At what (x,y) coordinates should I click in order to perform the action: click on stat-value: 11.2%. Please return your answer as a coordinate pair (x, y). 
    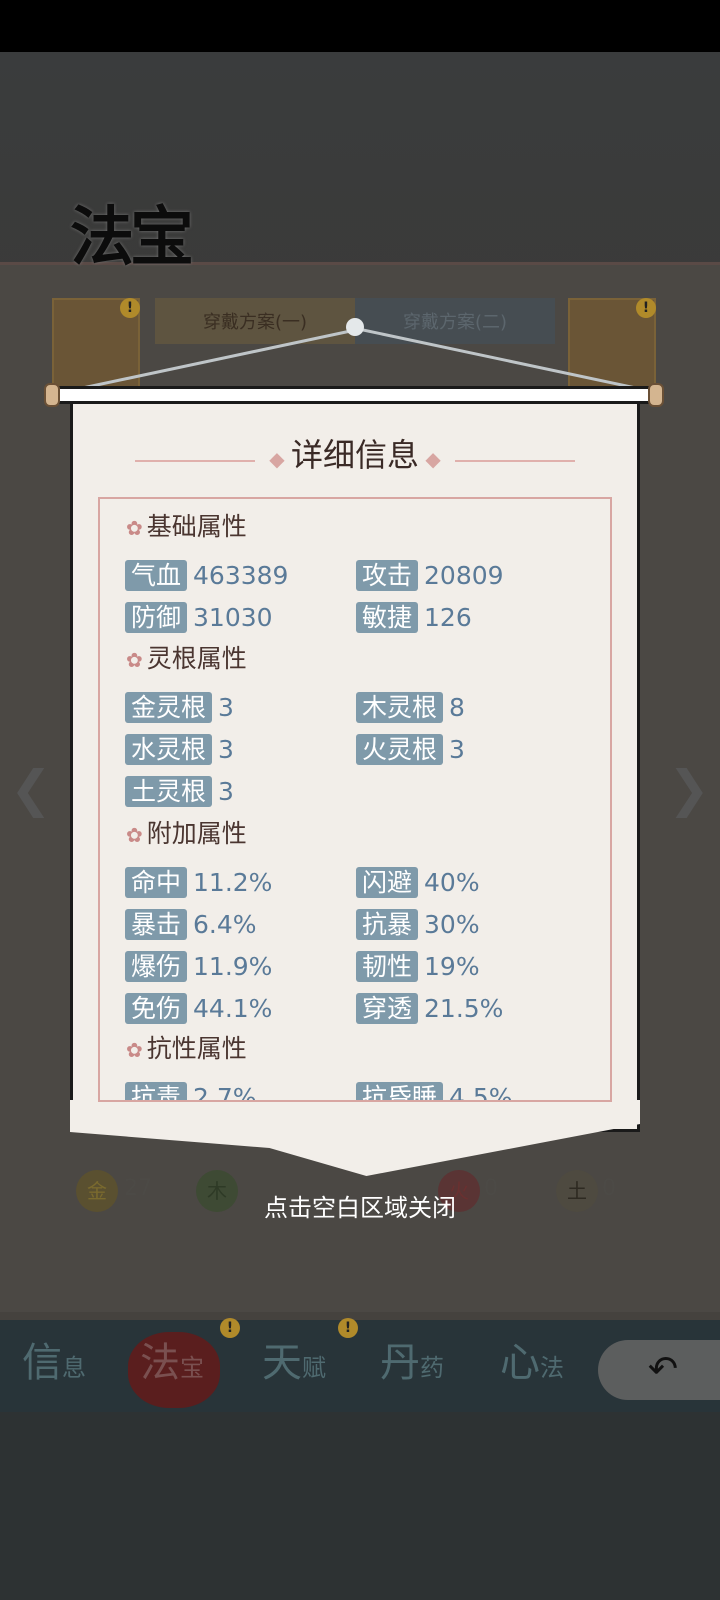
    Looking at the image, I should click on (233, 882).